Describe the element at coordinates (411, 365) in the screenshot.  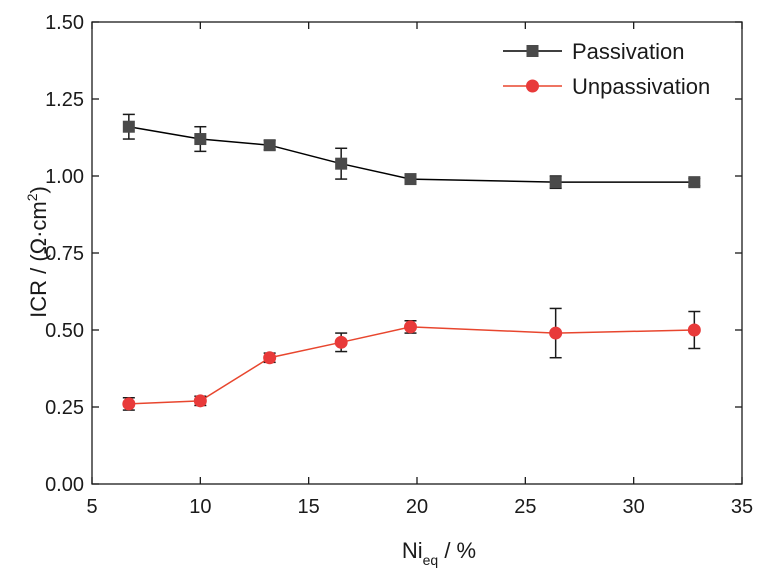
I see `series-line-unpassivation` at that location.